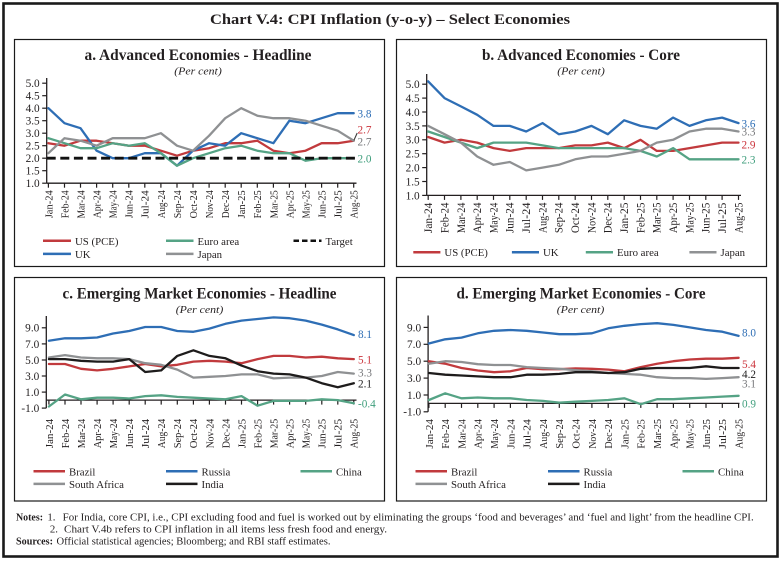  I want to click on svg-text: 4.2, so click(749, 375).